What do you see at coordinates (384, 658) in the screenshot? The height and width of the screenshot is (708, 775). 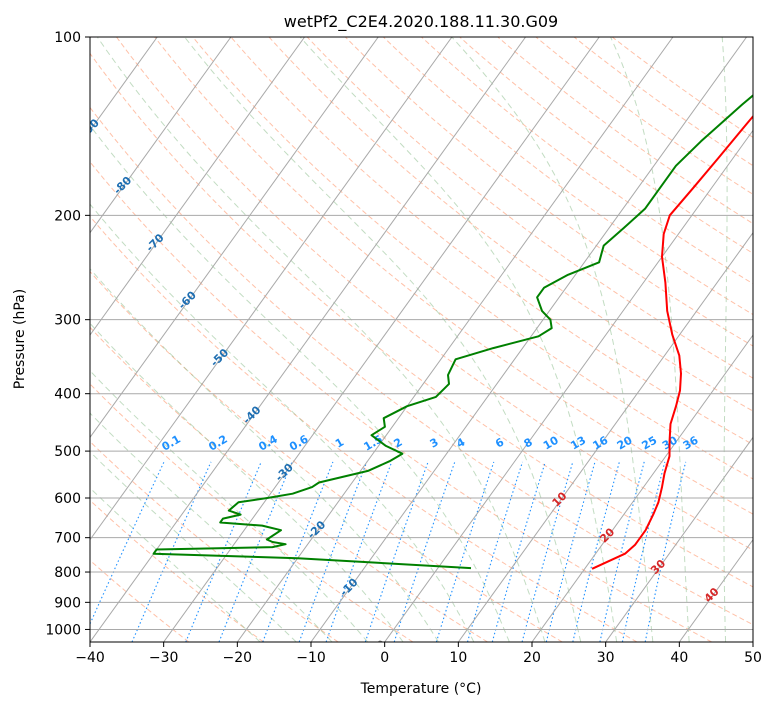 I see `x-tick-label: 0` at bounding box center [384, 658].